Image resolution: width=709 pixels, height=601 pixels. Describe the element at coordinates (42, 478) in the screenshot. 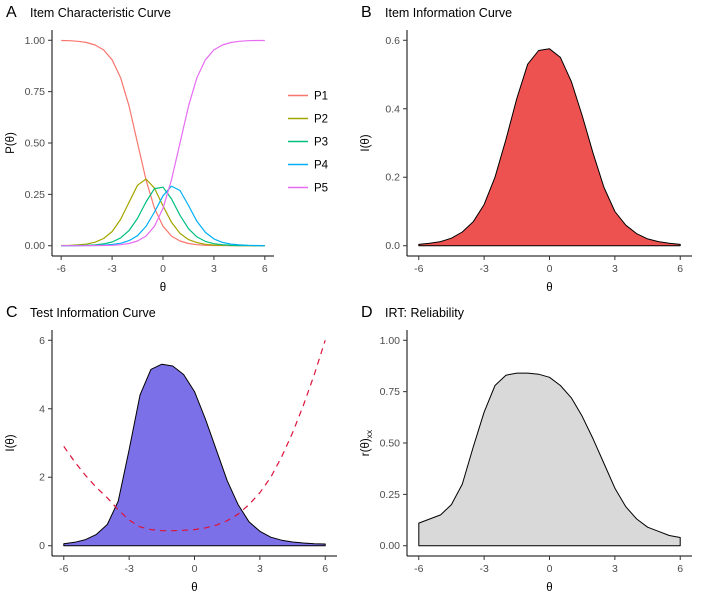

I see `y-tick-label: 2` at that location.